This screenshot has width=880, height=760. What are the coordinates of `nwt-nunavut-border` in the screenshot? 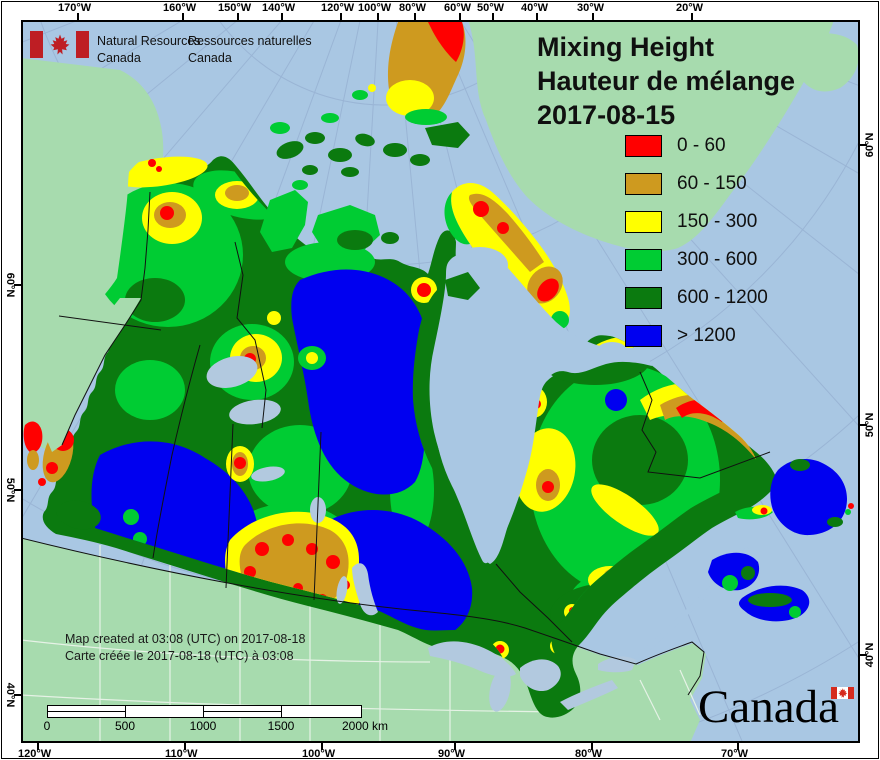 It's located at (250, 335).